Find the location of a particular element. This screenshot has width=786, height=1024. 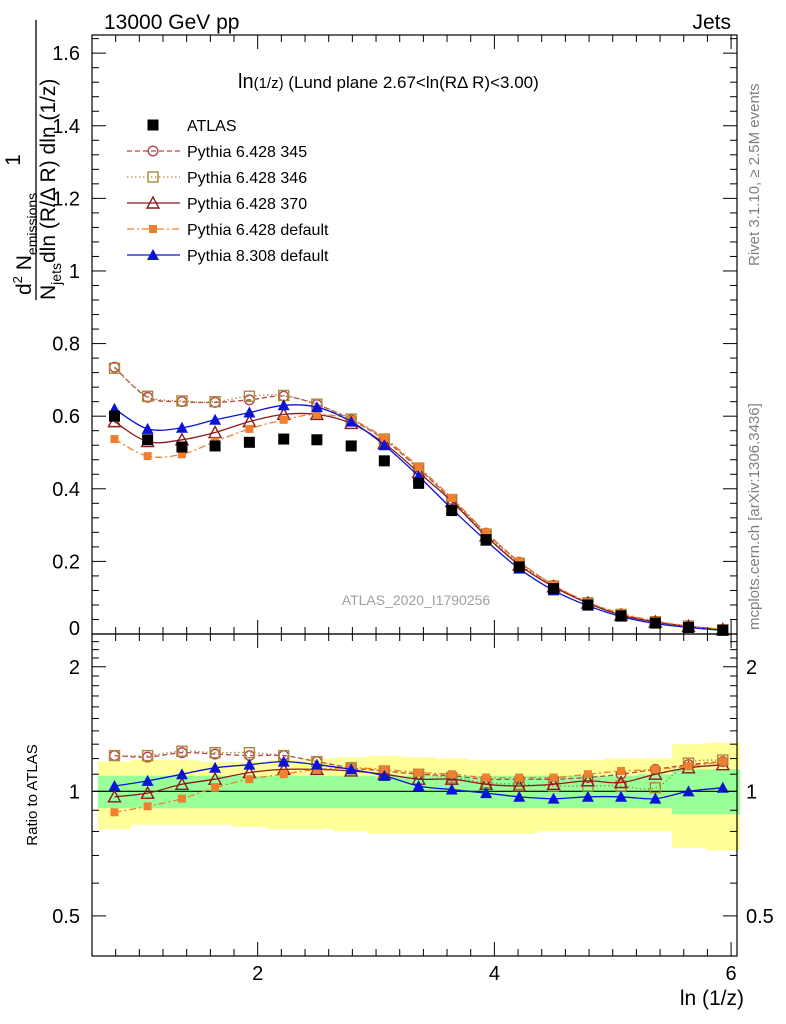

ylabel-den-rest: dln (R/Δ R) dln (1/z) is located at coordinates (48, 171).